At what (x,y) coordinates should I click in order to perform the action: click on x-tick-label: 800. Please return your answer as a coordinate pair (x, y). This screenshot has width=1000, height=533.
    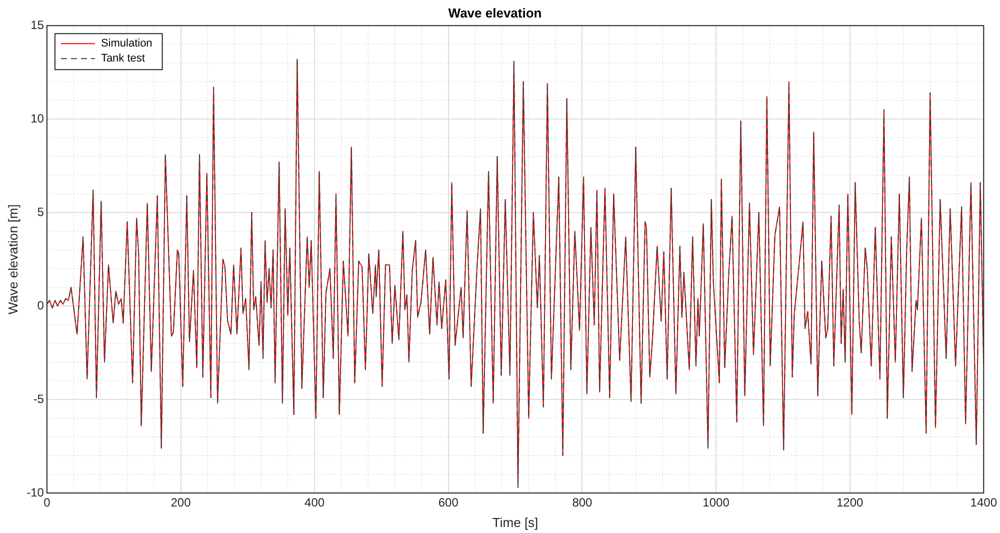
    Looking at the image, I should click on (582, 503).